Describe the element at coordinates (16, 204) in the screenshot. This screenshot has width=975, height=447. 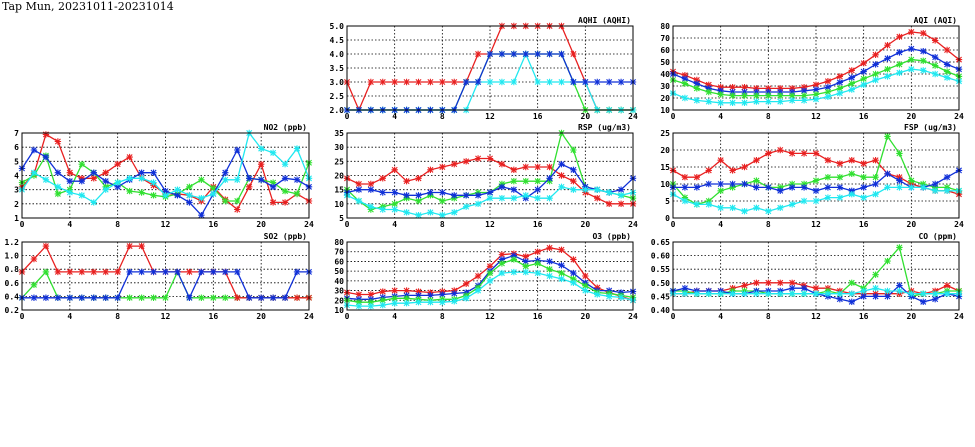
I see `y-tick-label: 2` at that location.